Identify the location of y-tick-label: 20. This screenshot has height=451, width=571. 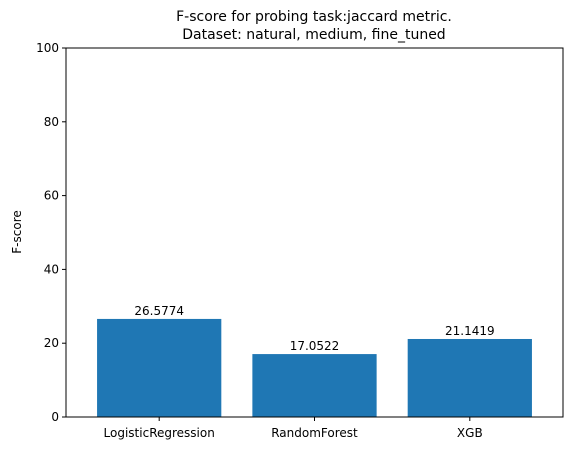
(51, 343).